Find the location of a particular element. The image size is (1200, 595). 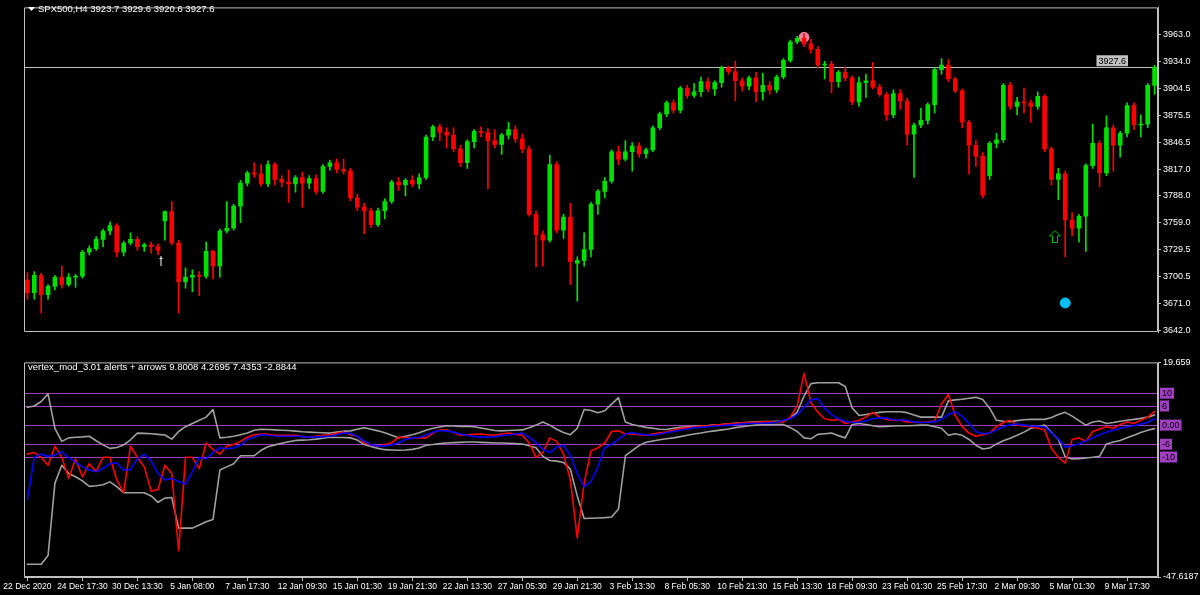

x-tick-label: 8 Feb 05:30 is located at coordinates (687, 586).